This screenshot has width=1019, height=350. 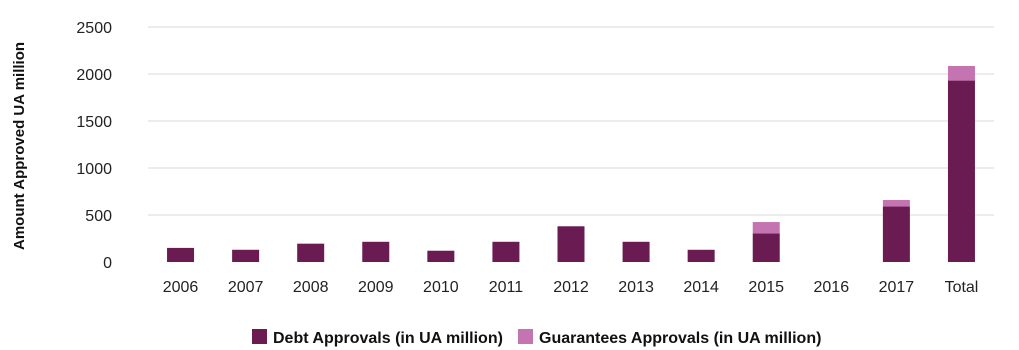 I want to click on bar-debt-2007, so click(x=246, y=255).